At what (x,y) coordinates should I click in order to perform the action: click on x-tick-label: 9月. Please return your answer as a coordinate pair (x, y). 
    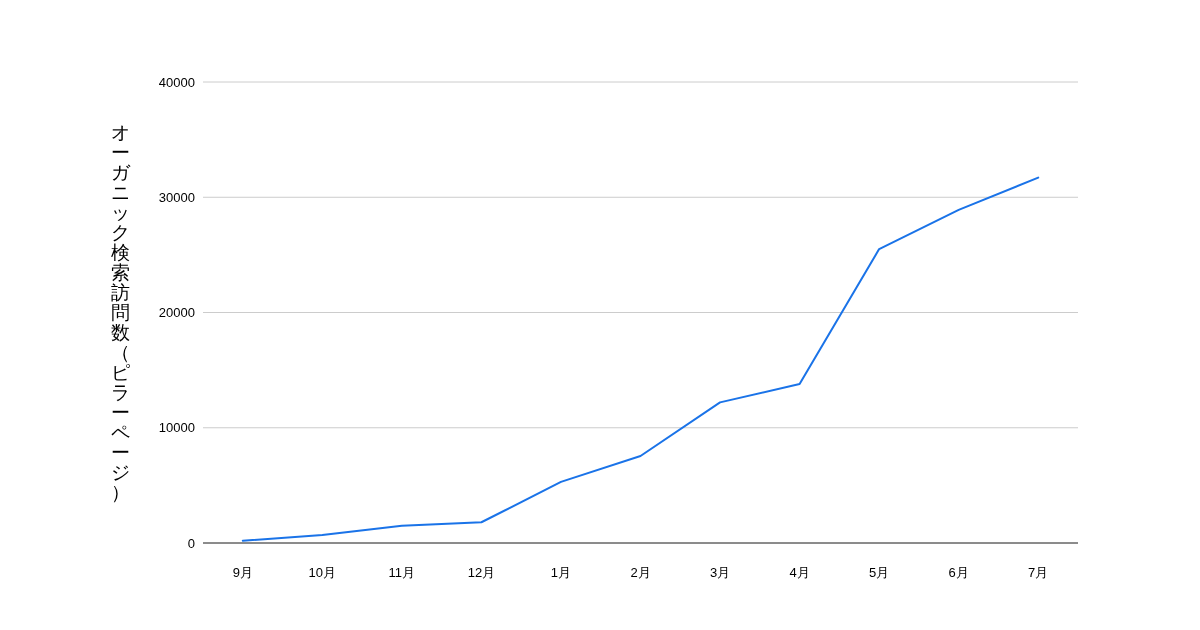
    Looking at the image, I should click on (242, 572).